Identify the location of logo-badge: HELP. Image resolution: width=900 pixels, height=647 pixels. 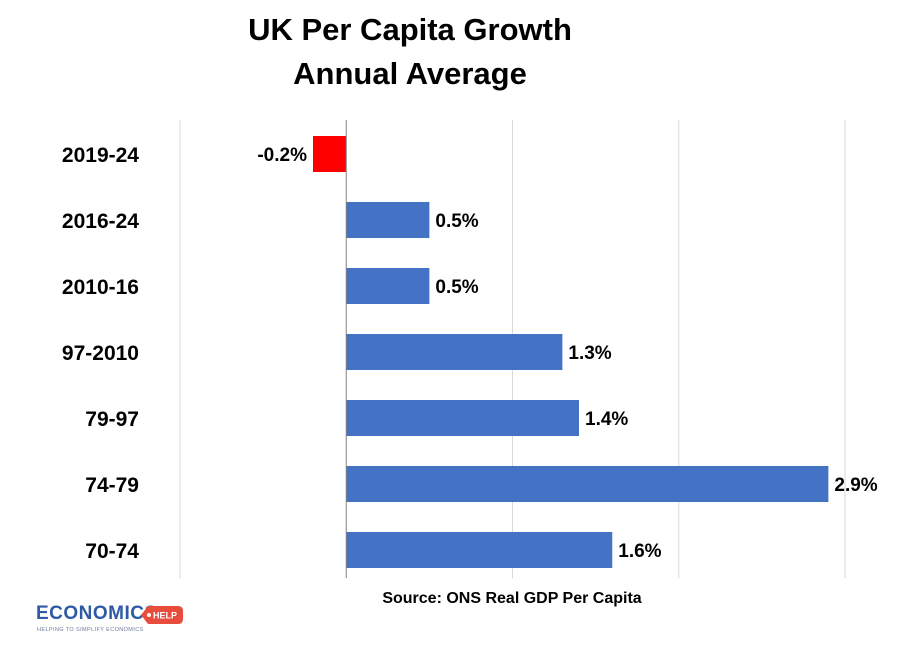
(165, 616).